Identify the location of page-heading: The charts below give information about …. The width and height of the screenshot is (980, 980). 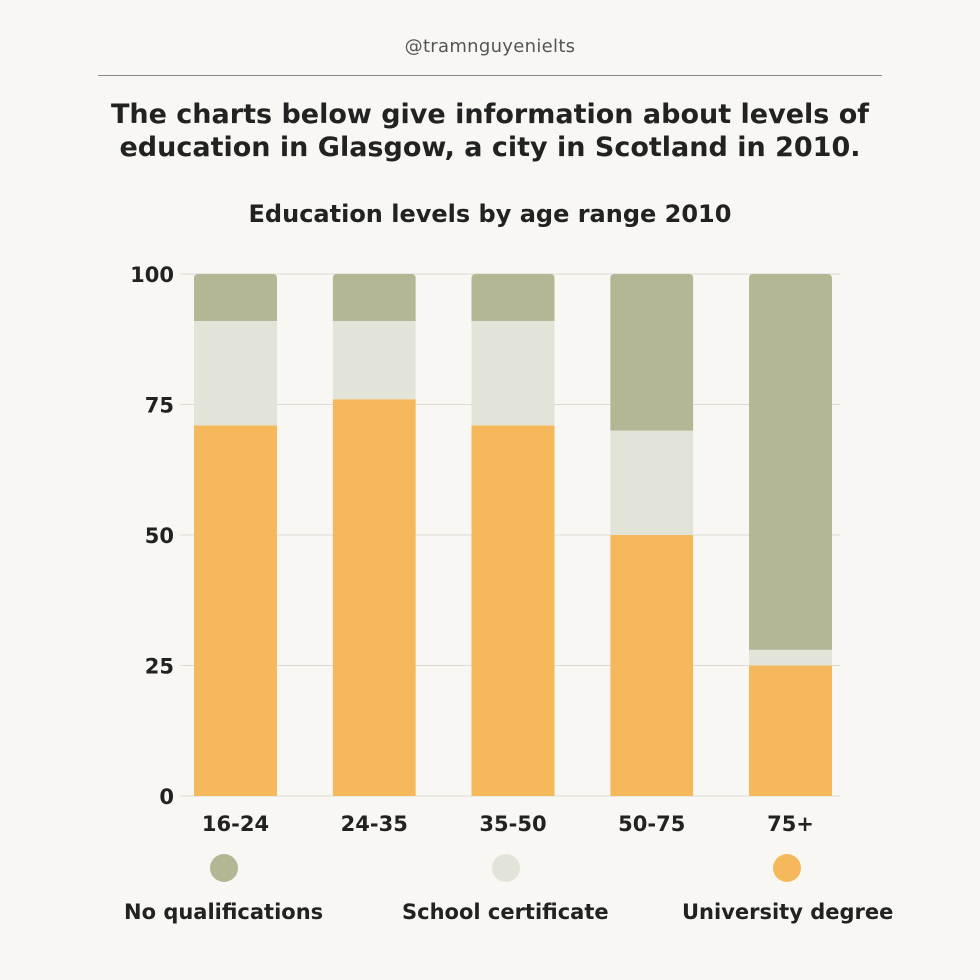
(490, 131).